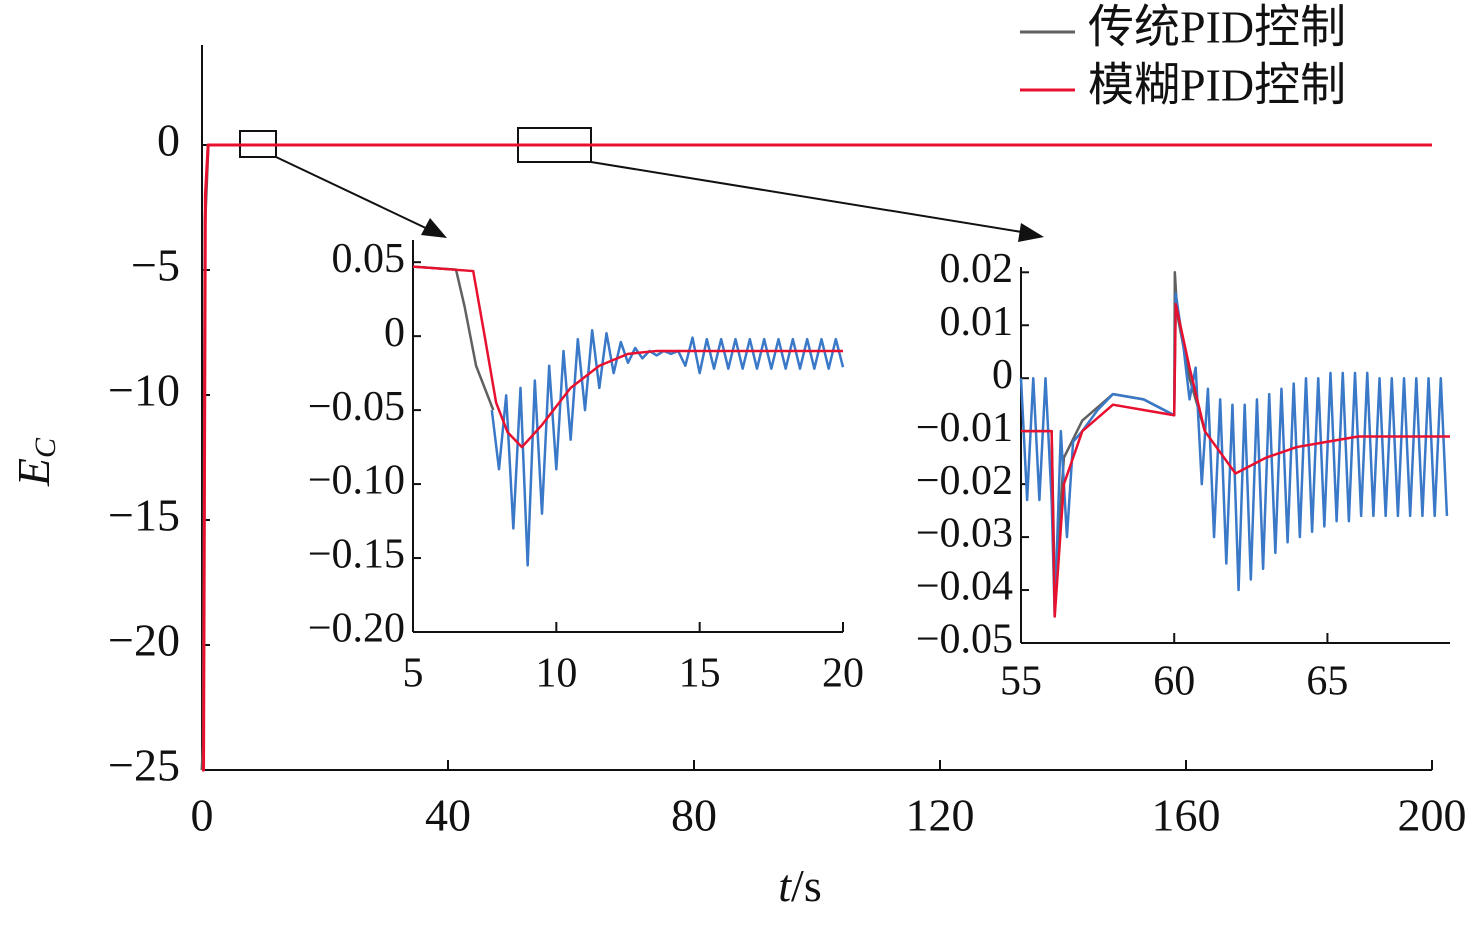  I want to click on y-tick-label: −0.01, so click(964, 428).